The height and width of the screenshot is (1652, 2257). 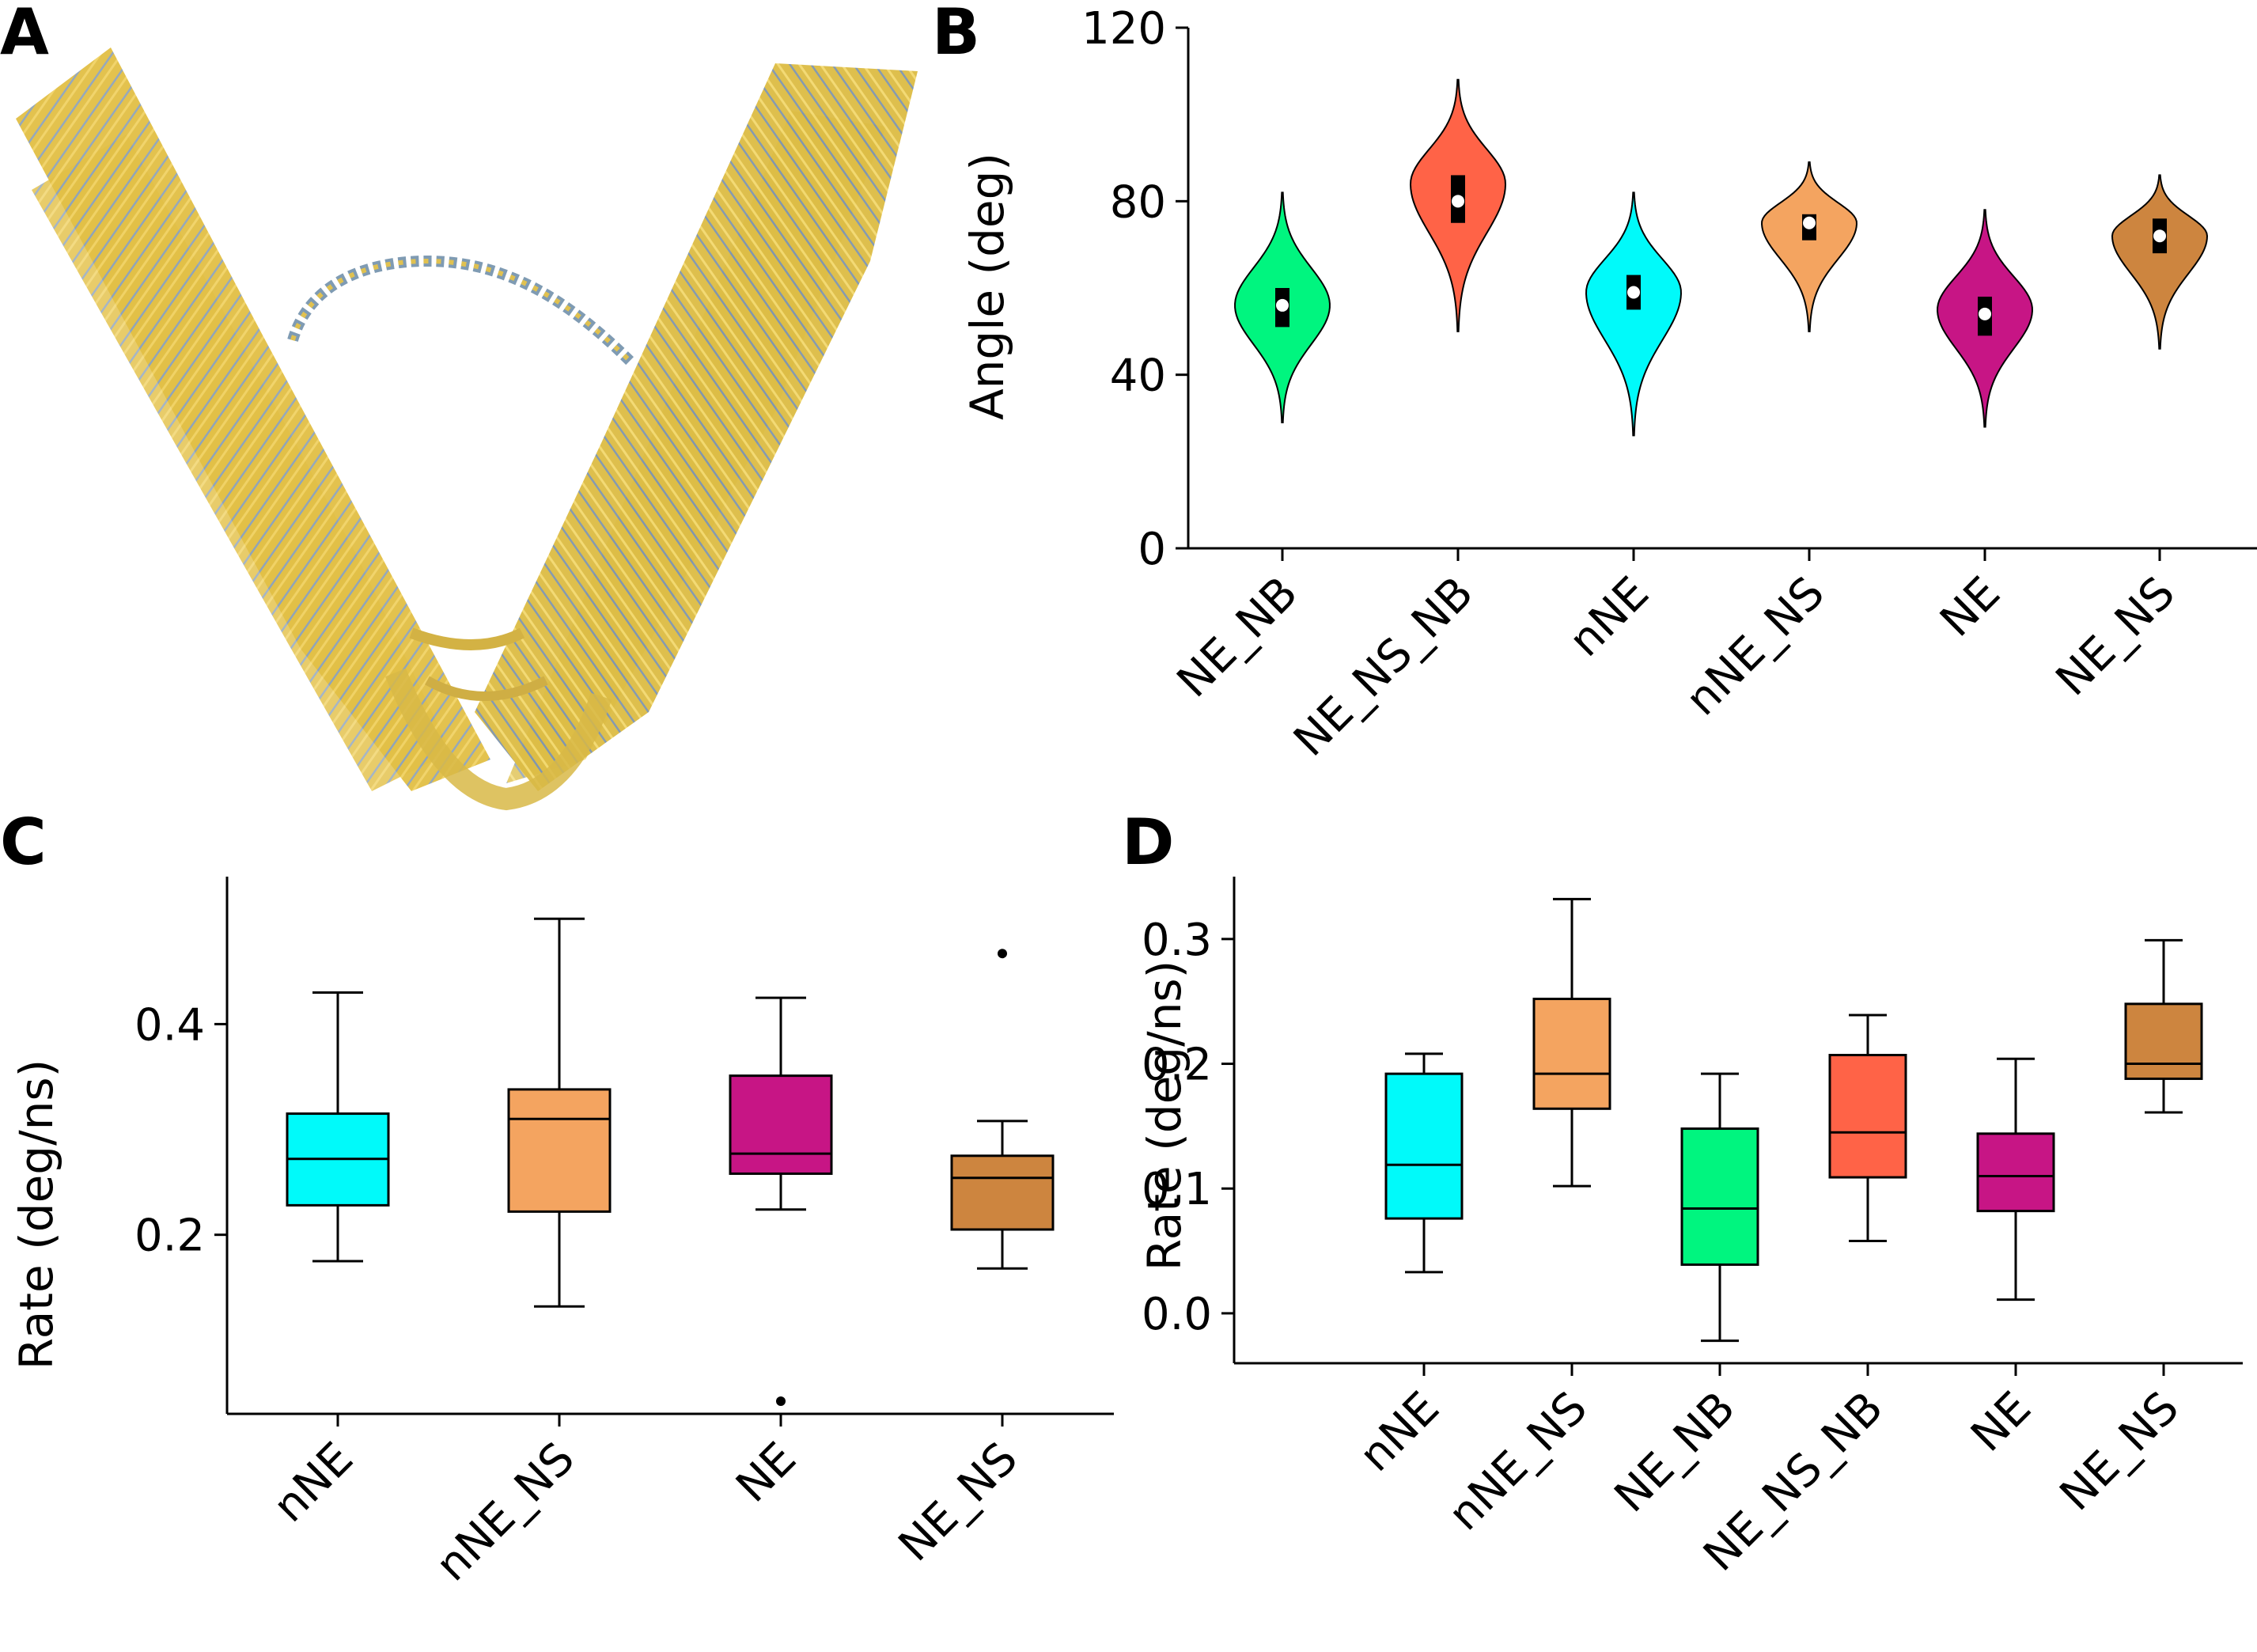 What do you see at coordinates (1867, 1116) in the screenshot?
I see `box-NE_NS_NB` at bounding box center [1867, 1116].